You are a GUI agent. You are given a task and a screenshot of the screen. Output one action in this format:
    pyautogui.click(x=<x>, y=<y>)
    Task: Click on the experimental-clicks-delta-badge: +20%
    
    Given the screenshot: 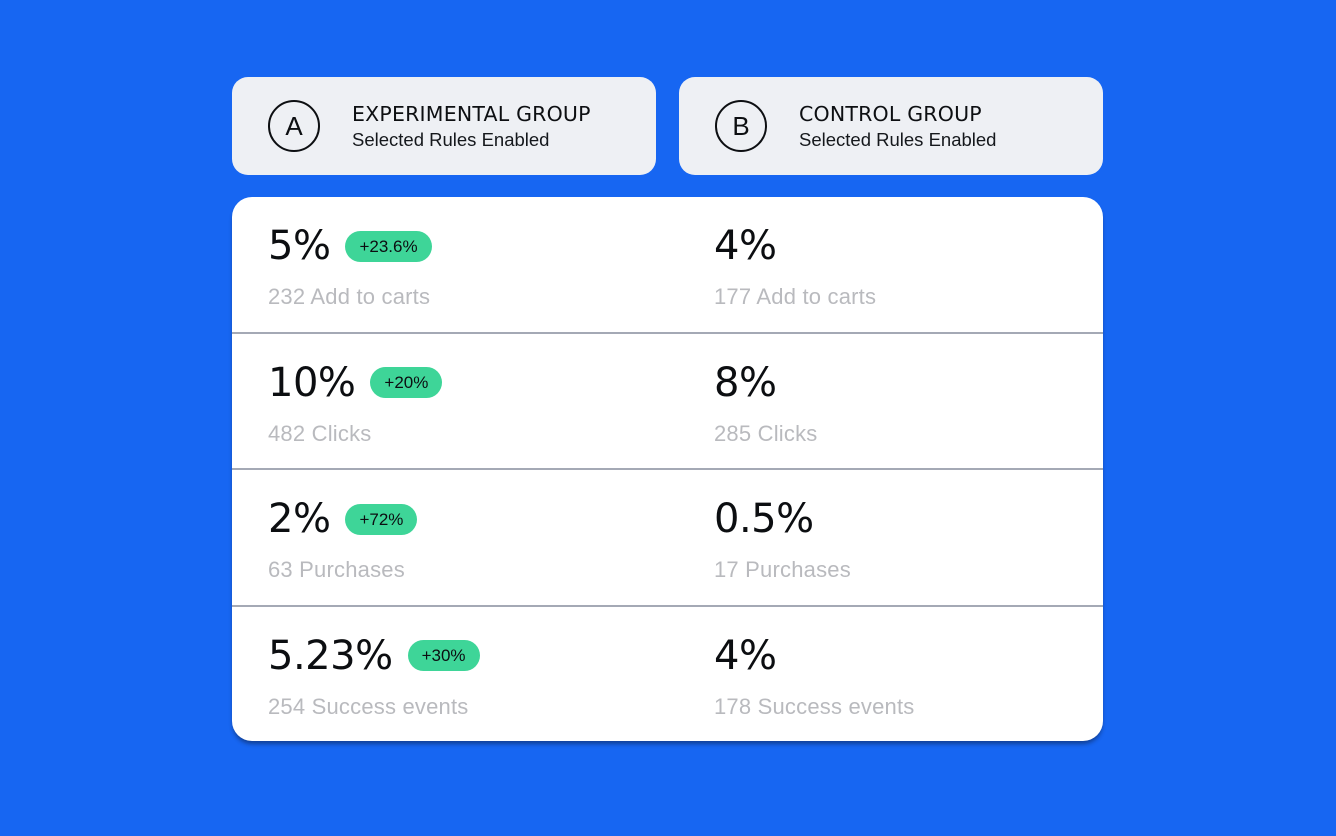 What is the action you would take?
    pyautogui.click(x=406, y=382)
    